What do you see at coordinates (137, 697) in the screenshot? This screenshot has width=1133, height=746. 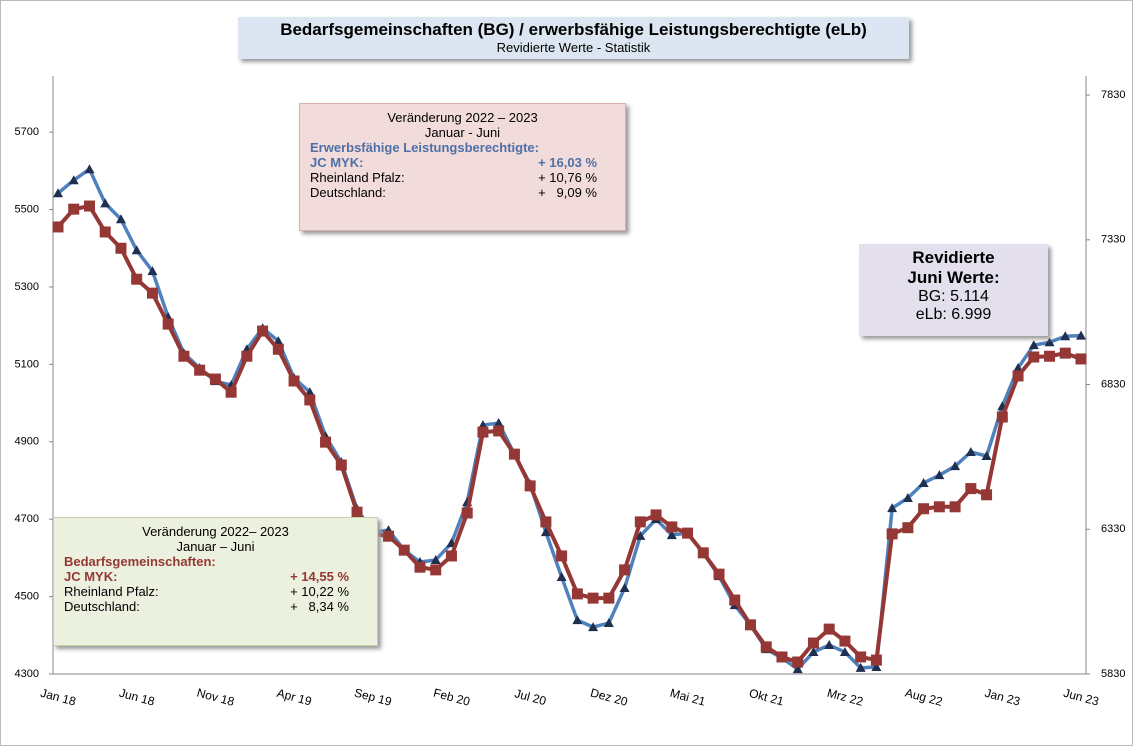 I see `x-tick-label: Jun 18` at bounding box center [137, 697].